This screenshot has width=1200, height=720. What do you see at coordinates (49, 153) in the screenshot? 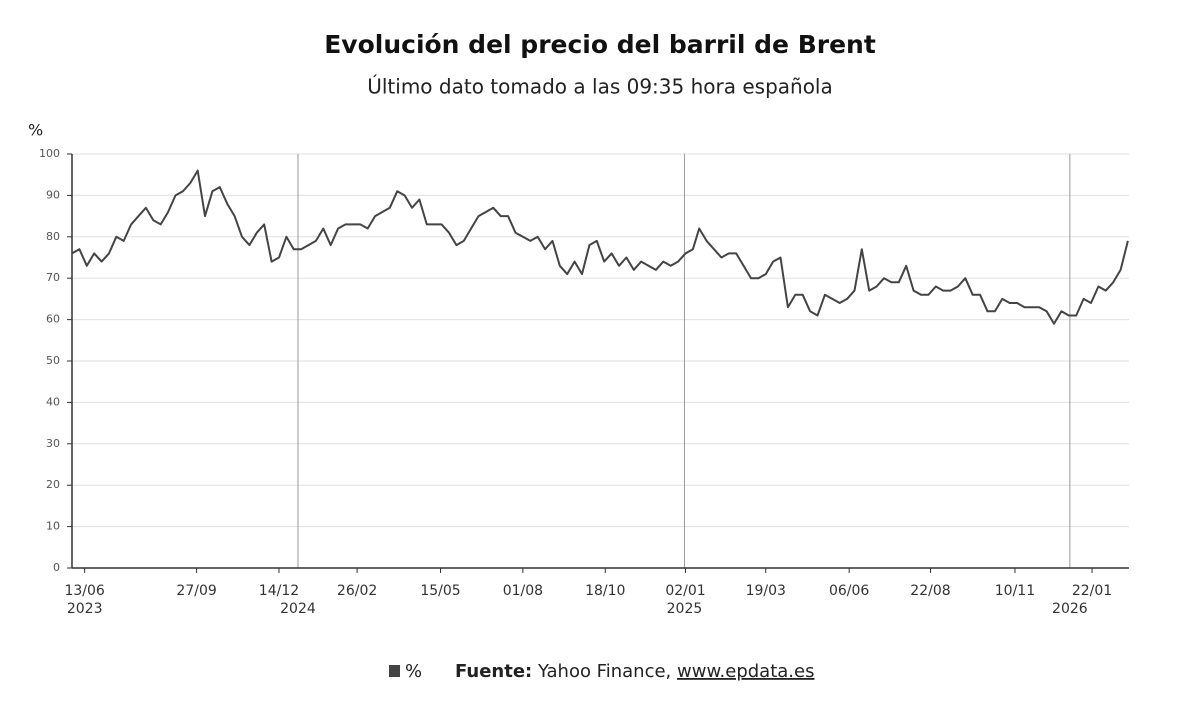
I see `y-tick-label: 100` at bounding box center [49, 153].